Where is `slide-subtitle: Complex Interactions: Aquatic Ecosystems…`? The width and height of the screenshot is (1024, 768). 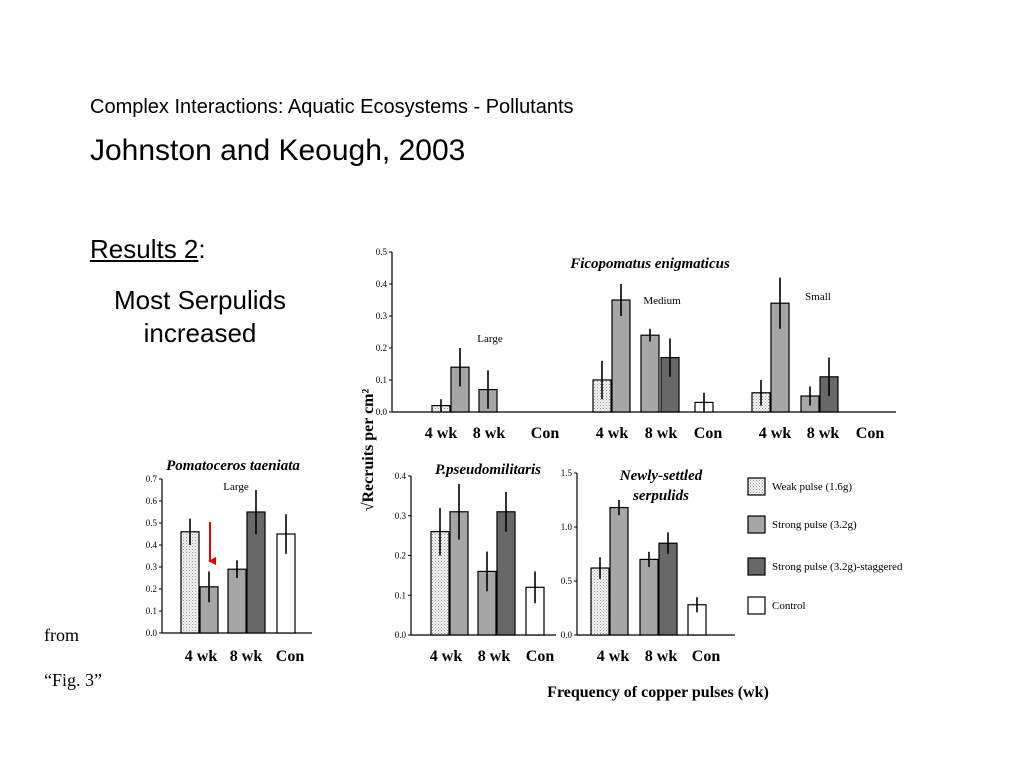
slide-subtitle: Complex Interactions: Aquatic Ecosystems… is located at coordinates (332, 107).